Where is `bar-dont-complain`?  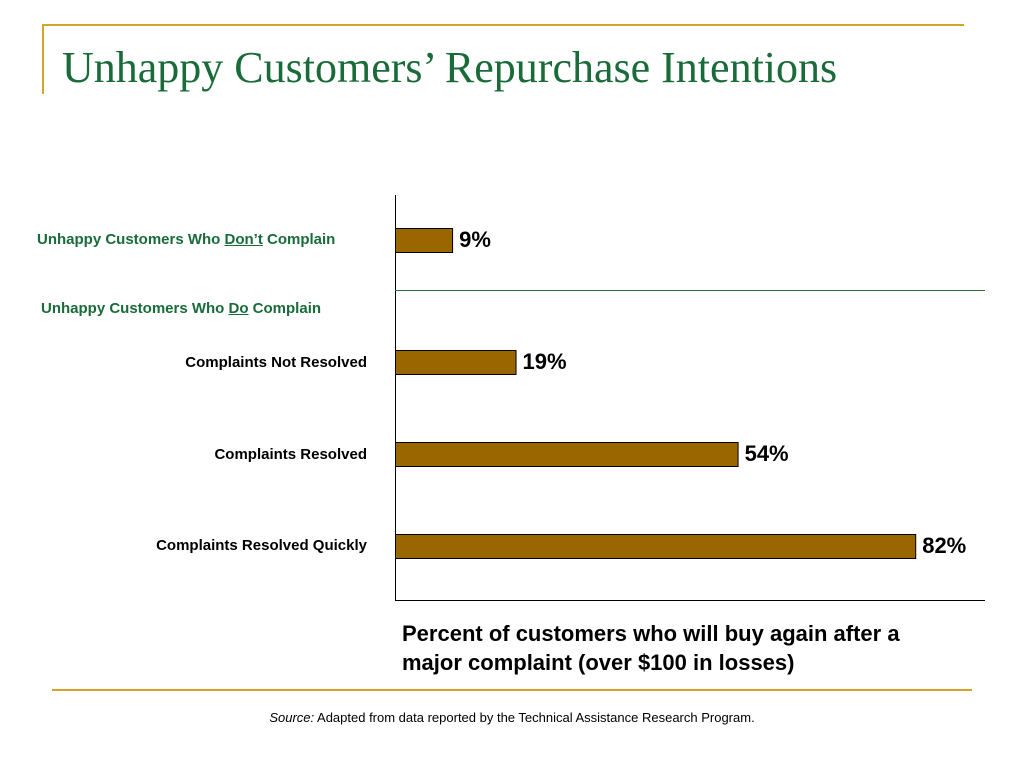 bar-dont-complain is located at coordinates (424, 240).